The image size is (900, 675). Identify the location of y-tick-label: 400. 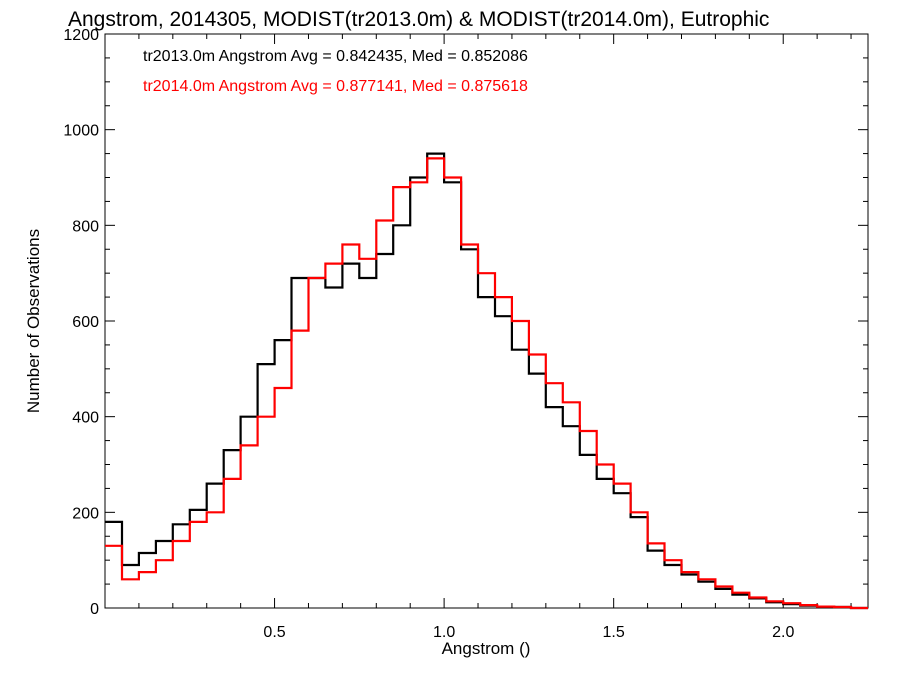
(85, 418).